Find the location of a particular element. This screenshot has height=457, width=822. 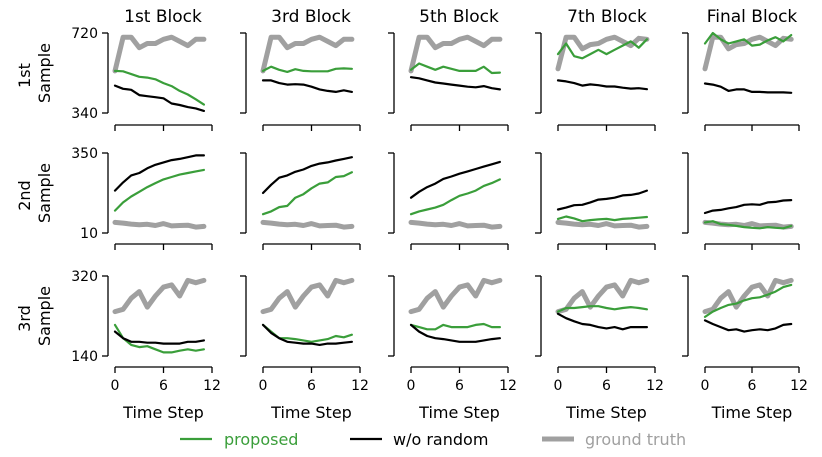

legend-label-ground-truth: ground truth is located at coordinates (635, 439).